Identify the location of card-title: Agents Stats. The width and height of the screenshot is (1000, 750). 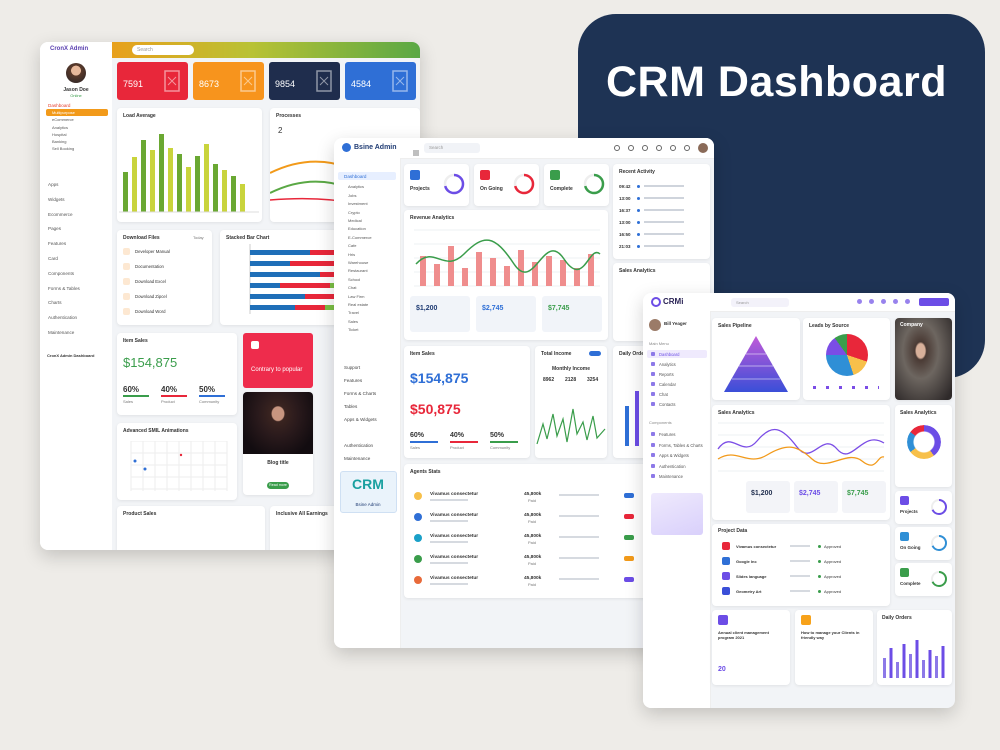
(425, 472).